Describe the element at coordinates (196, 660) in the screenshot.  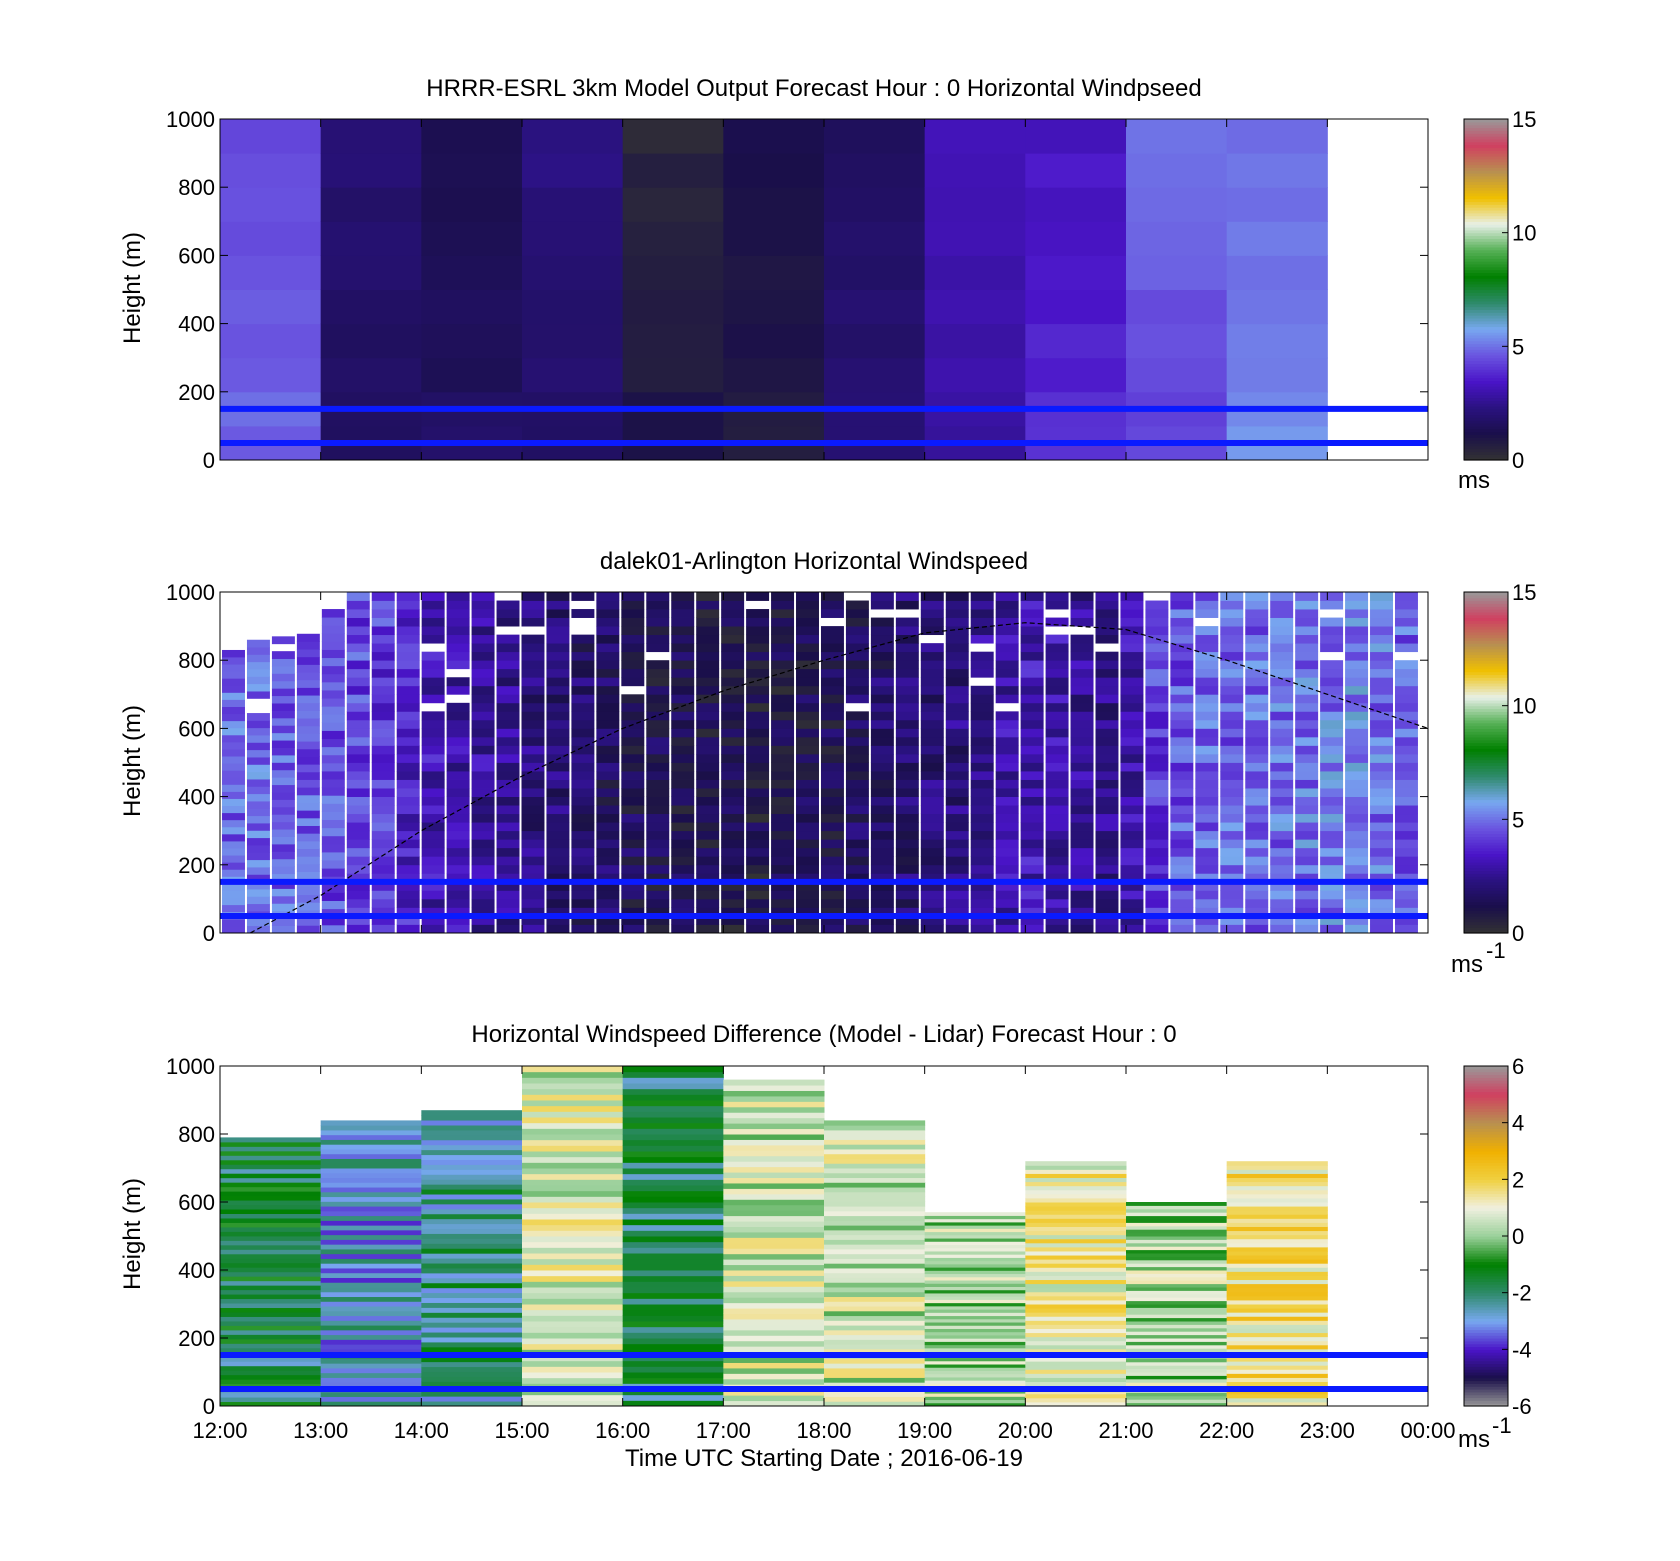
I see `y-tick-label: 800` at that location.